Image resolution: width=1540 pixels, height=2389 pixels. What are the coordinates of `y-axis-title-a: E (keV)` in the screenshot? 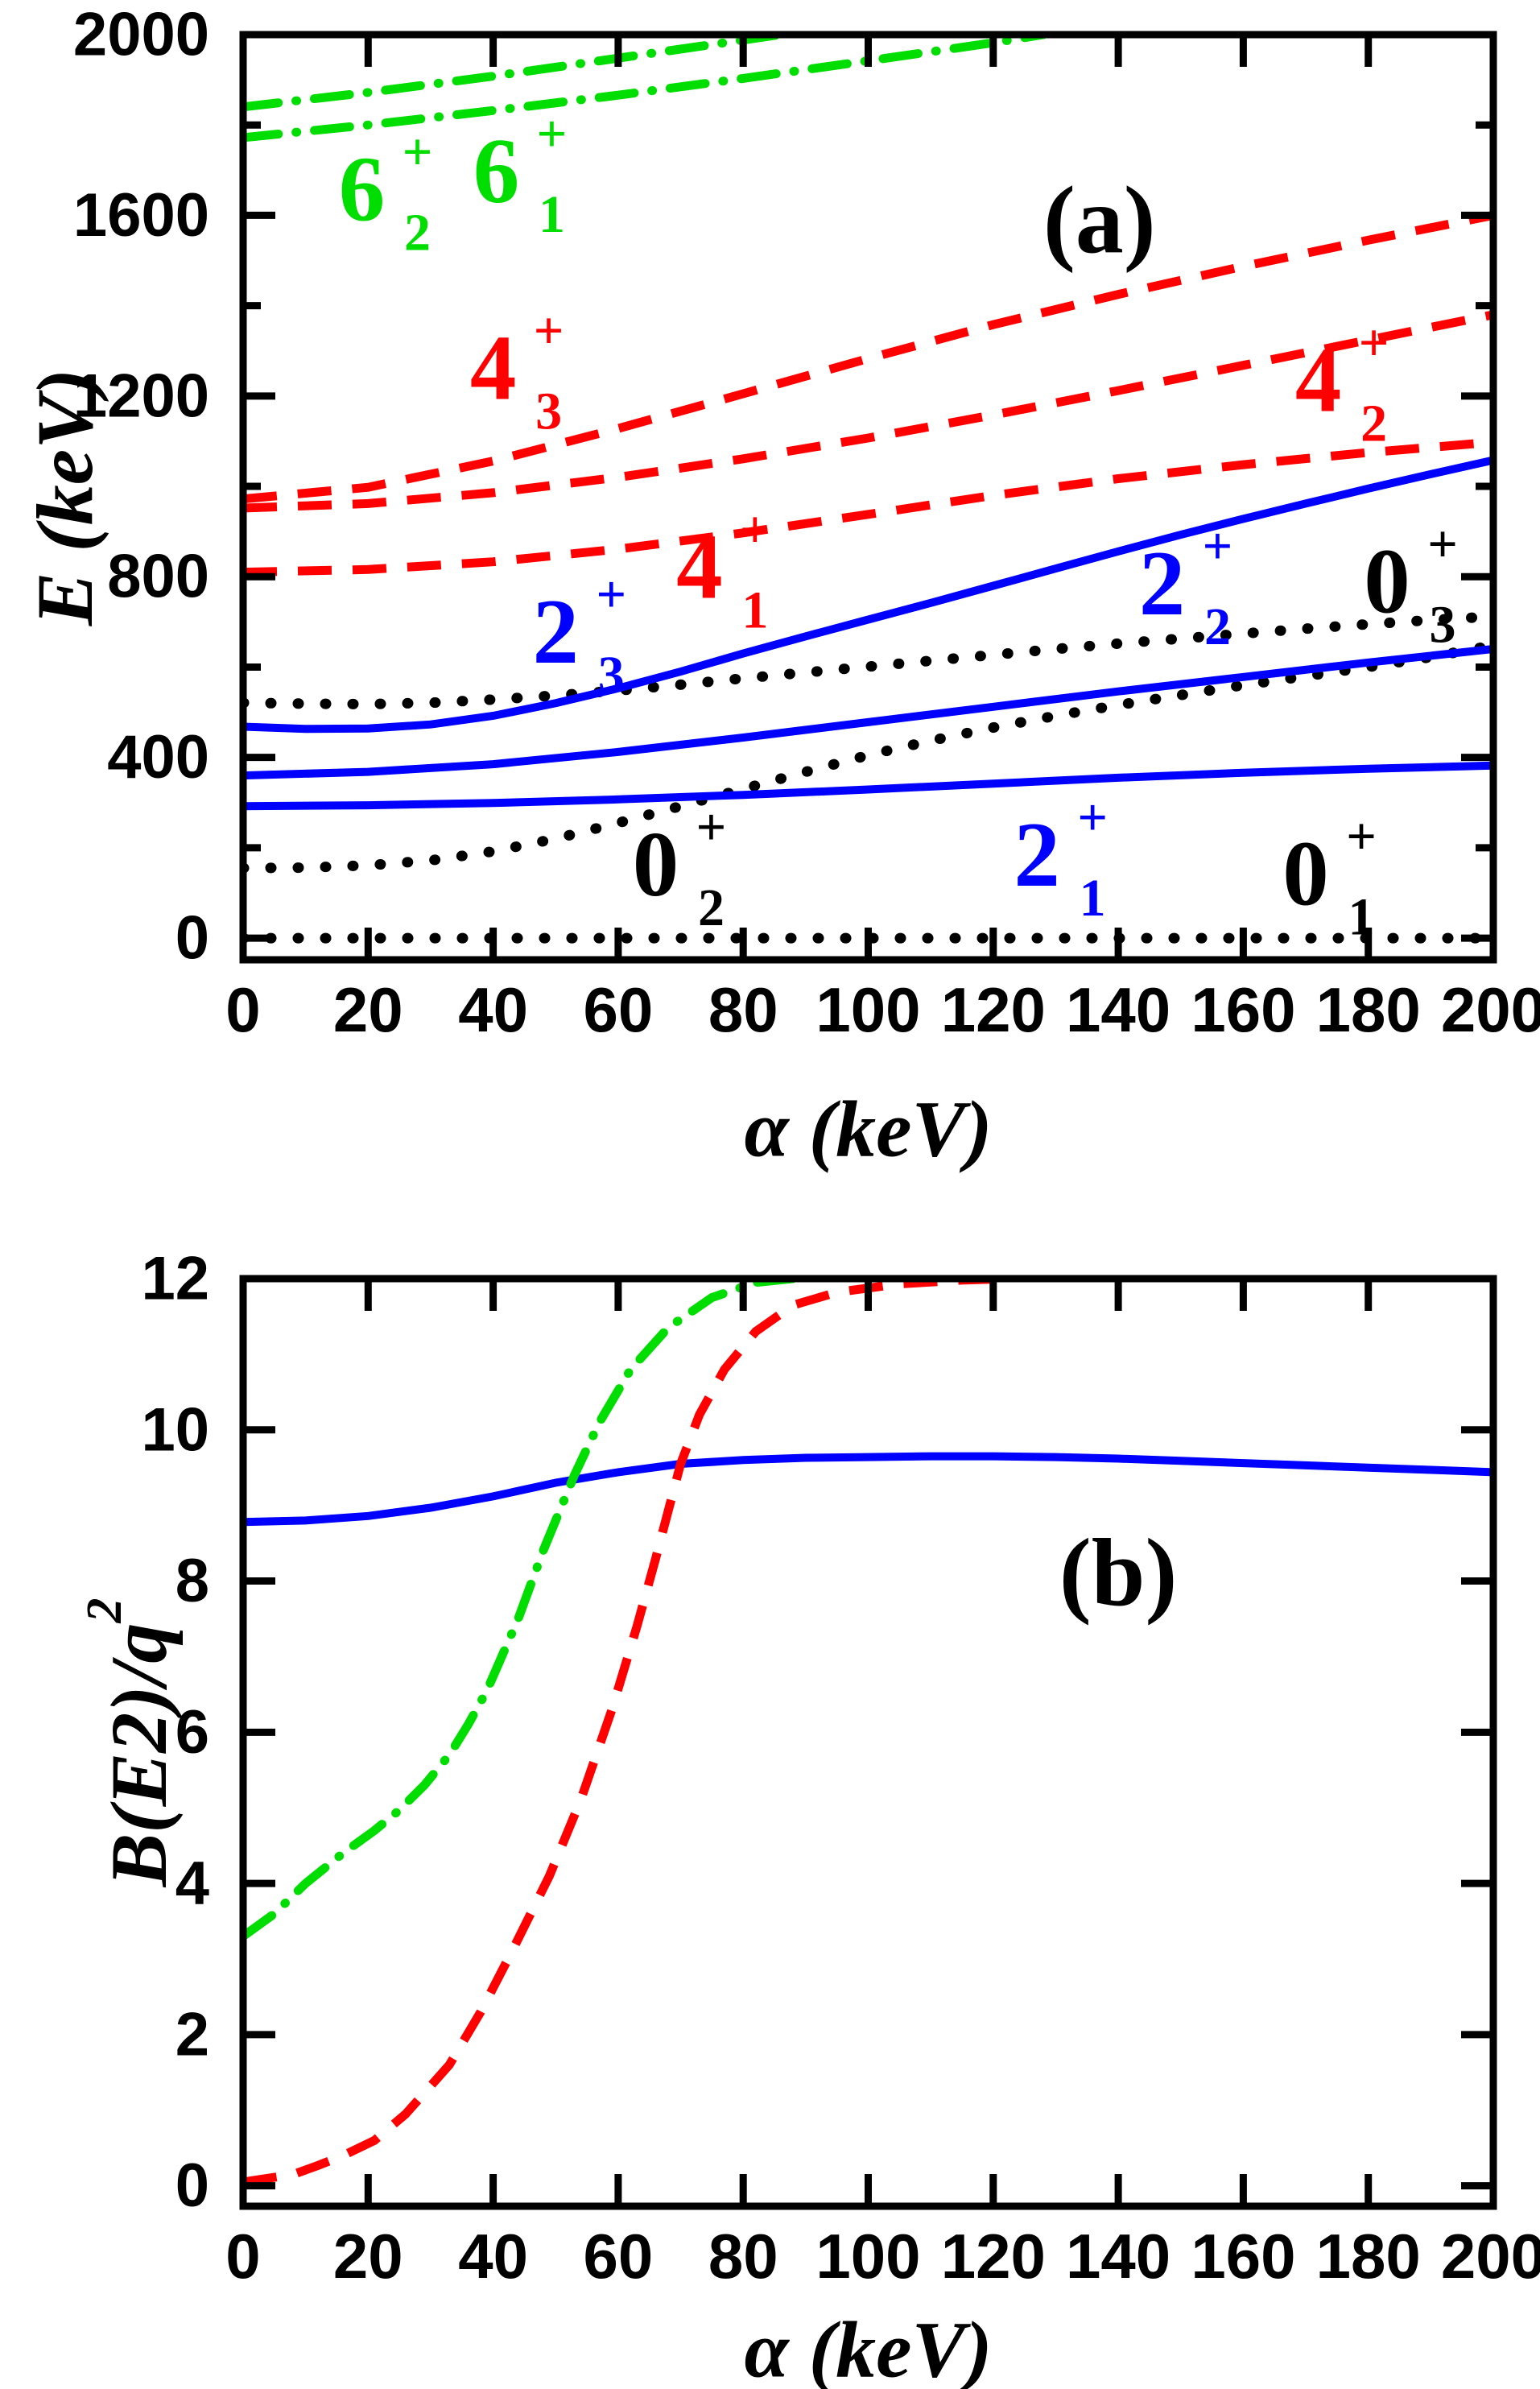 It's located at (64, 497).